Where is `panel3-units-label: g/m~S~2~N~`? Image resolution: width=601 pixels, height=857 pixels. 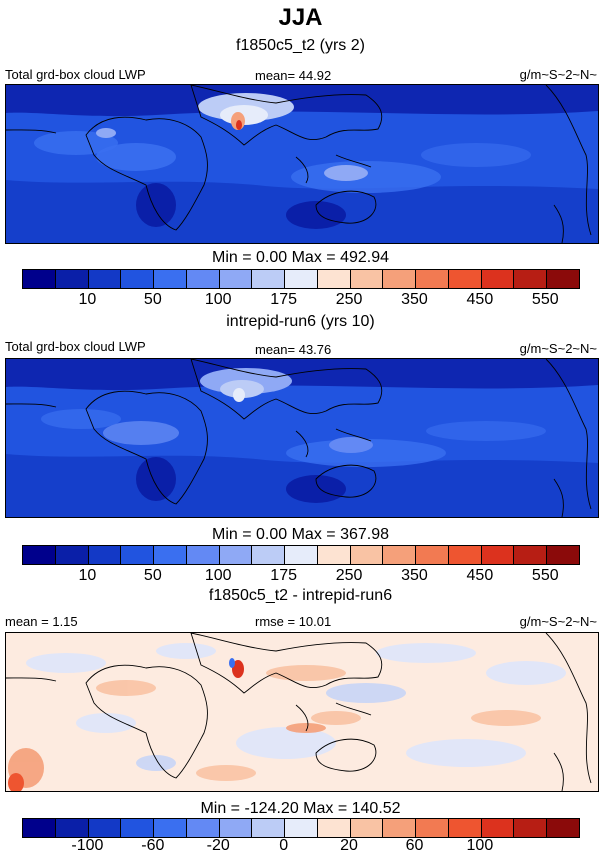 panel3-units-label: g/m~S~2~N~ is located at coordinates (558, 621).